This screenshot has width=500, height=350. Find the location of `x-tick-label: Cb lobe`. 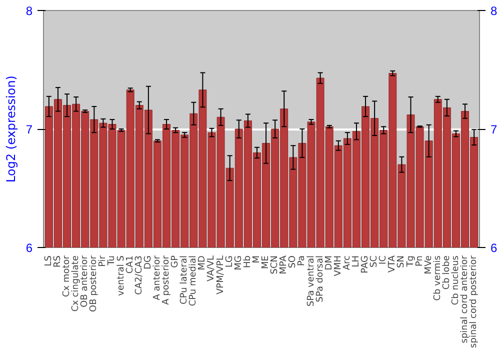

x-tick-label: Cb lobe is located at coordinates (447, 272).